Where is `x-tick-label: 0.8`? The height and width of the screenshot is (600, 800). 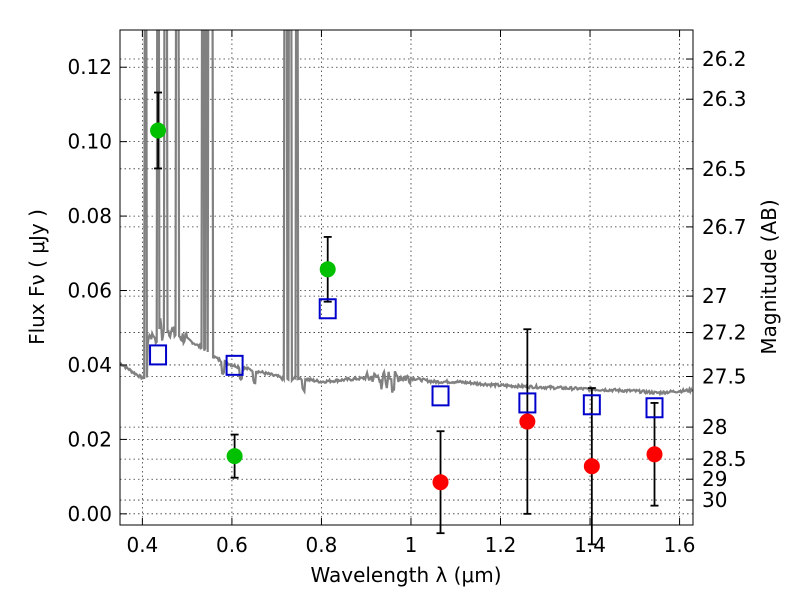
x-tick-label: 0.8 is located at coordinates (322, 545).